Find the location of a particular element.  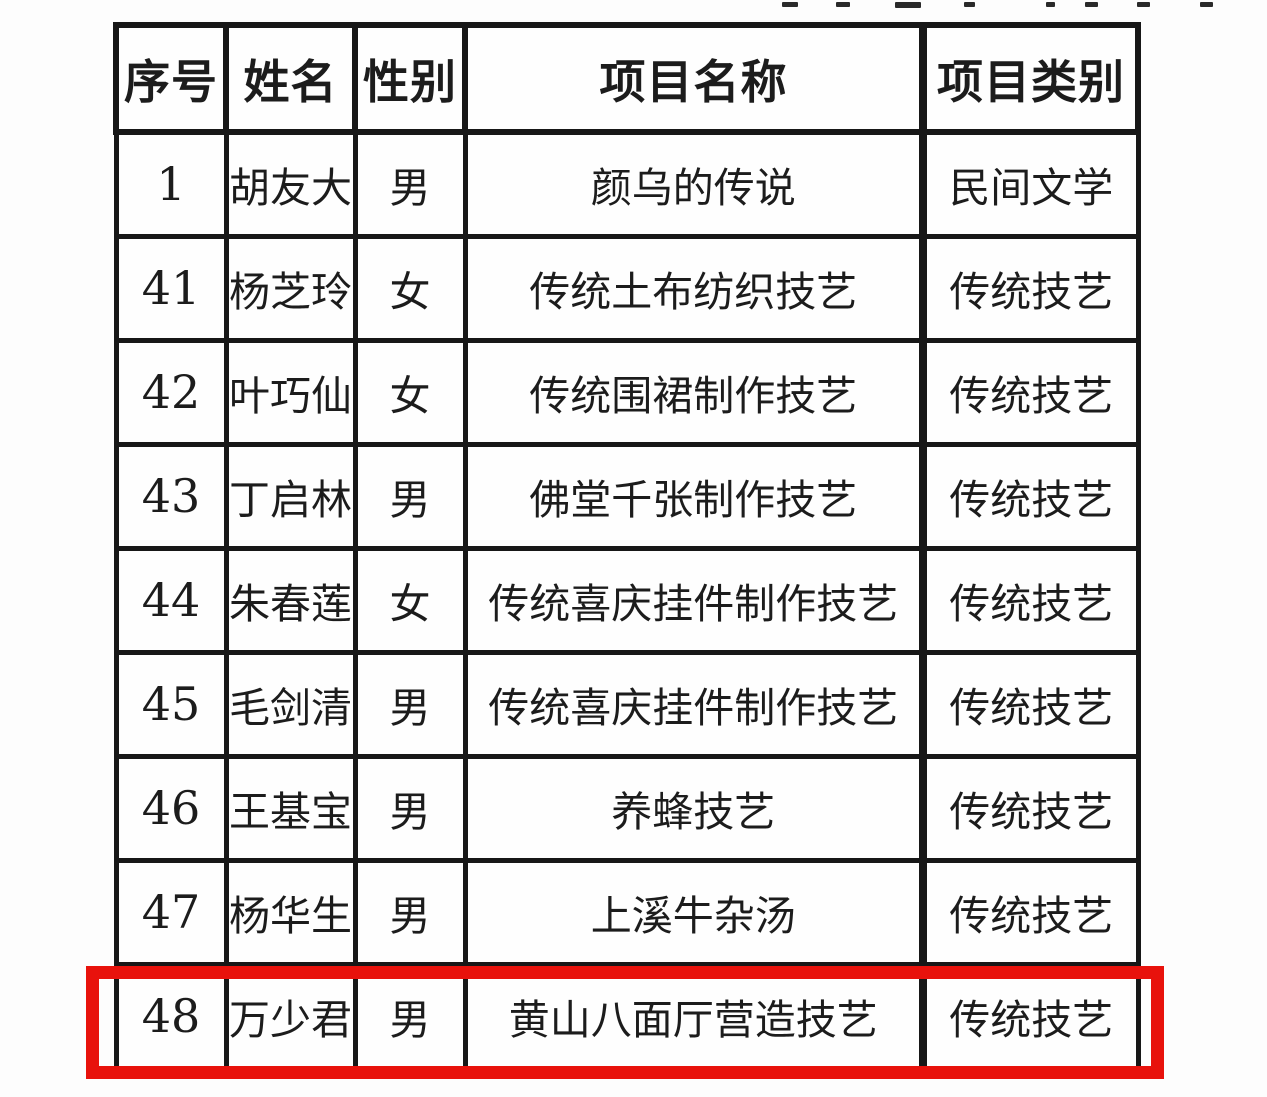

cell-name: 杨芝玲 is located at coordinates (290, 288).